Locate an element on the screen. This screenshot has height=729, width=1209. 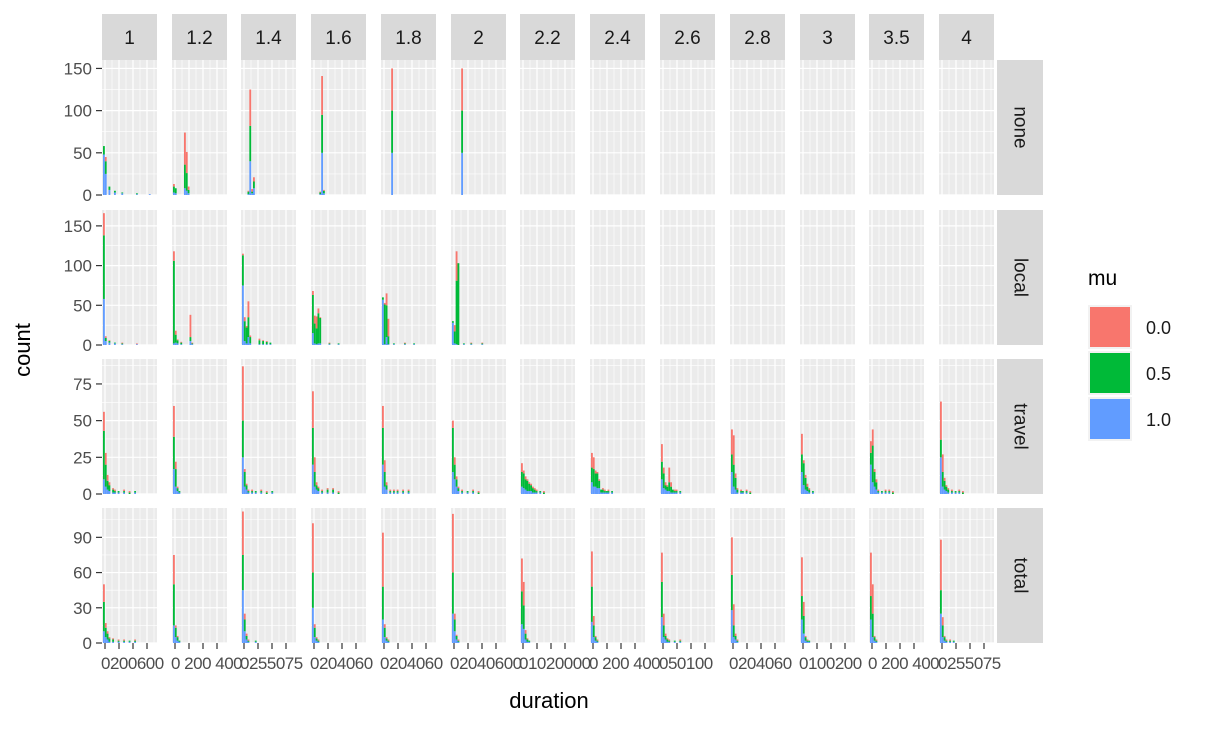
col-strip-bg is located at coordinates (757, 37).